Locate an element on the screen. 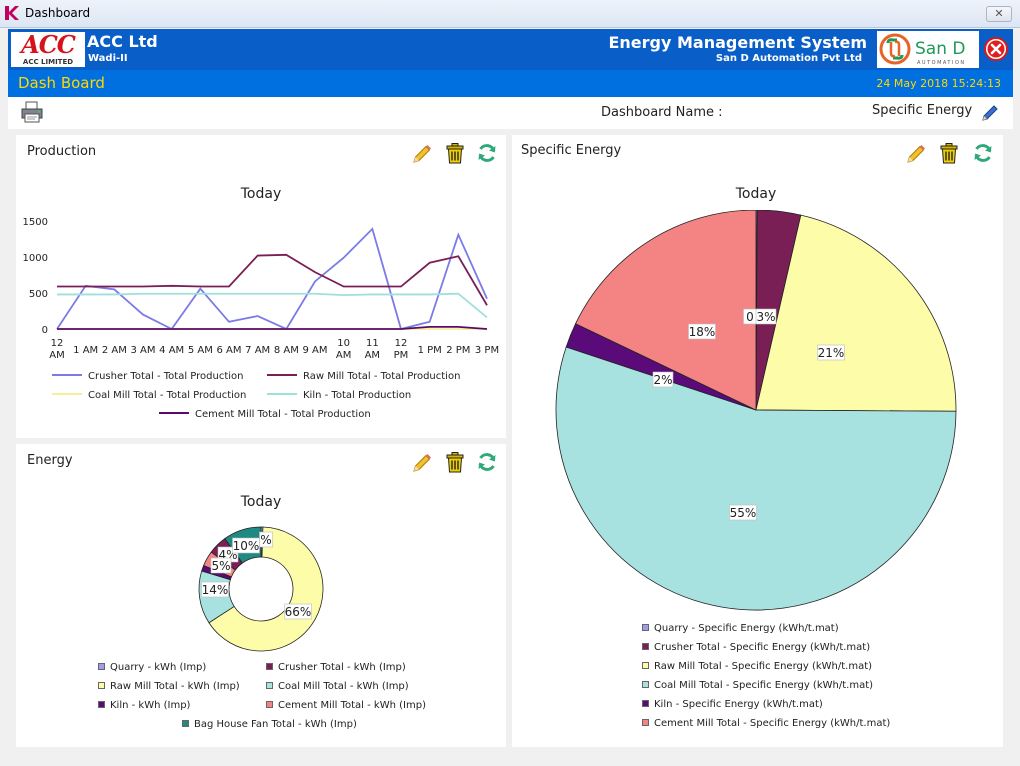 This screenshot has width=1020, height=766. slice-label: 14% is located at coordinates (215, 589).